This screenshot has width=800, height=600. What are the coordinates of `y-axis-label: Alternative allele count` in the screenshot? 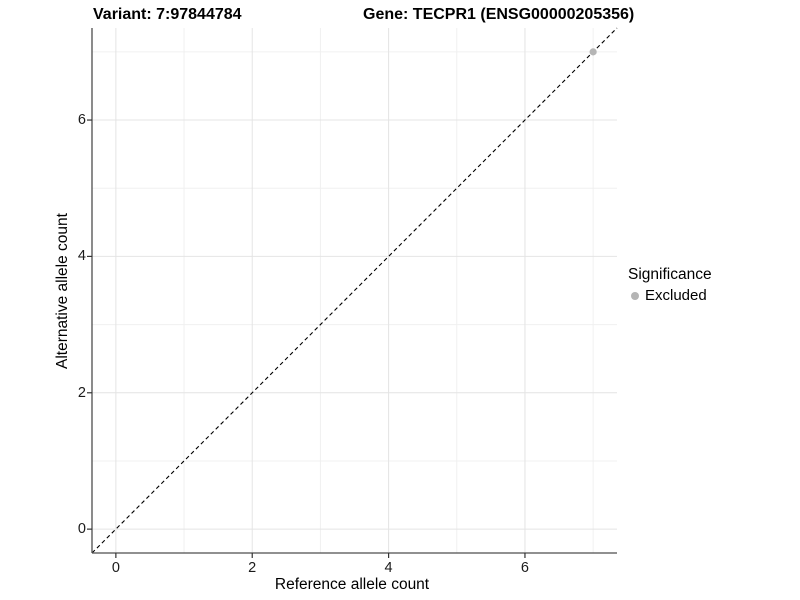 It's located at (62, 291).